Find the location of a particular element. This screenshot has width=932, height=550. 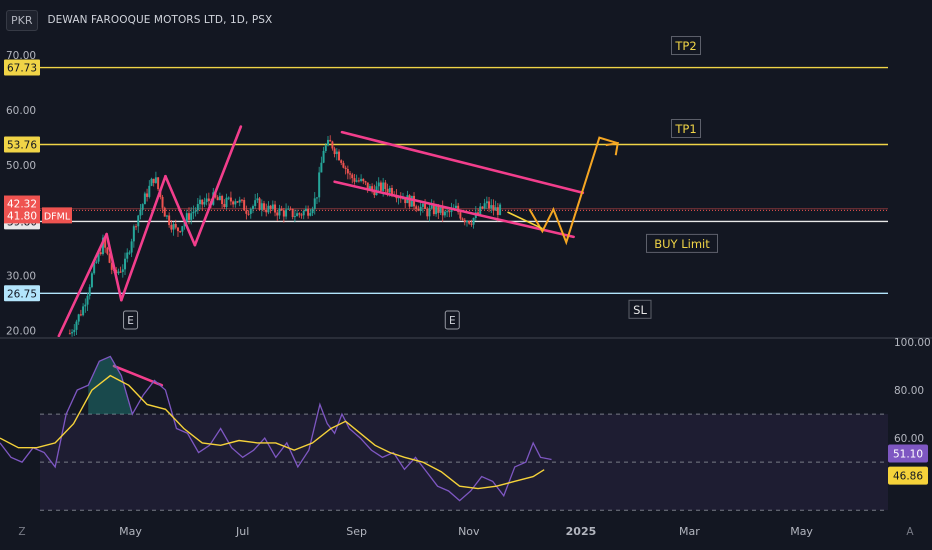

price-tick-label: 70.00 is located at coordinates (21, 56).